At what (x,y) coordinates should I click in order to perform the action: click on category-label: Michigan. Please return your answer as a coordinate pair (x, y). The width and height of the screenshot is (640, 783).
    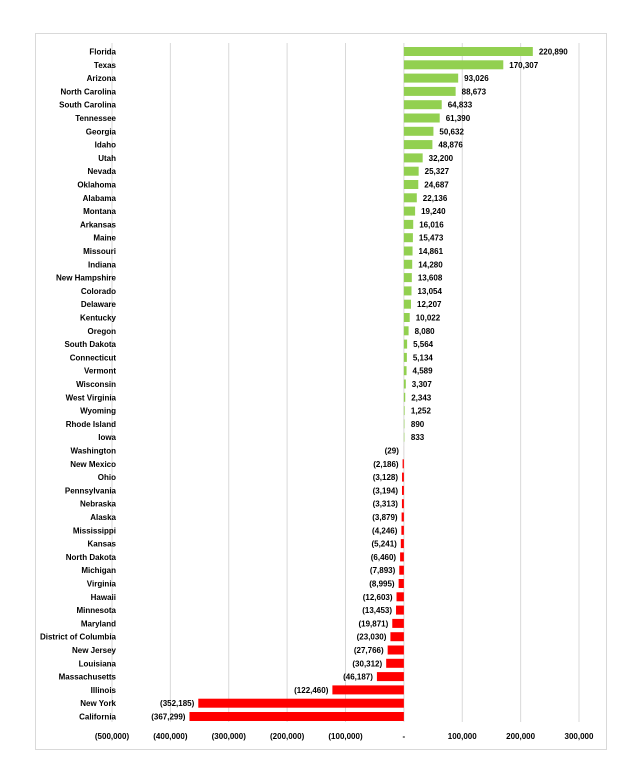
    Looking at the image, I should click on (98, 570).